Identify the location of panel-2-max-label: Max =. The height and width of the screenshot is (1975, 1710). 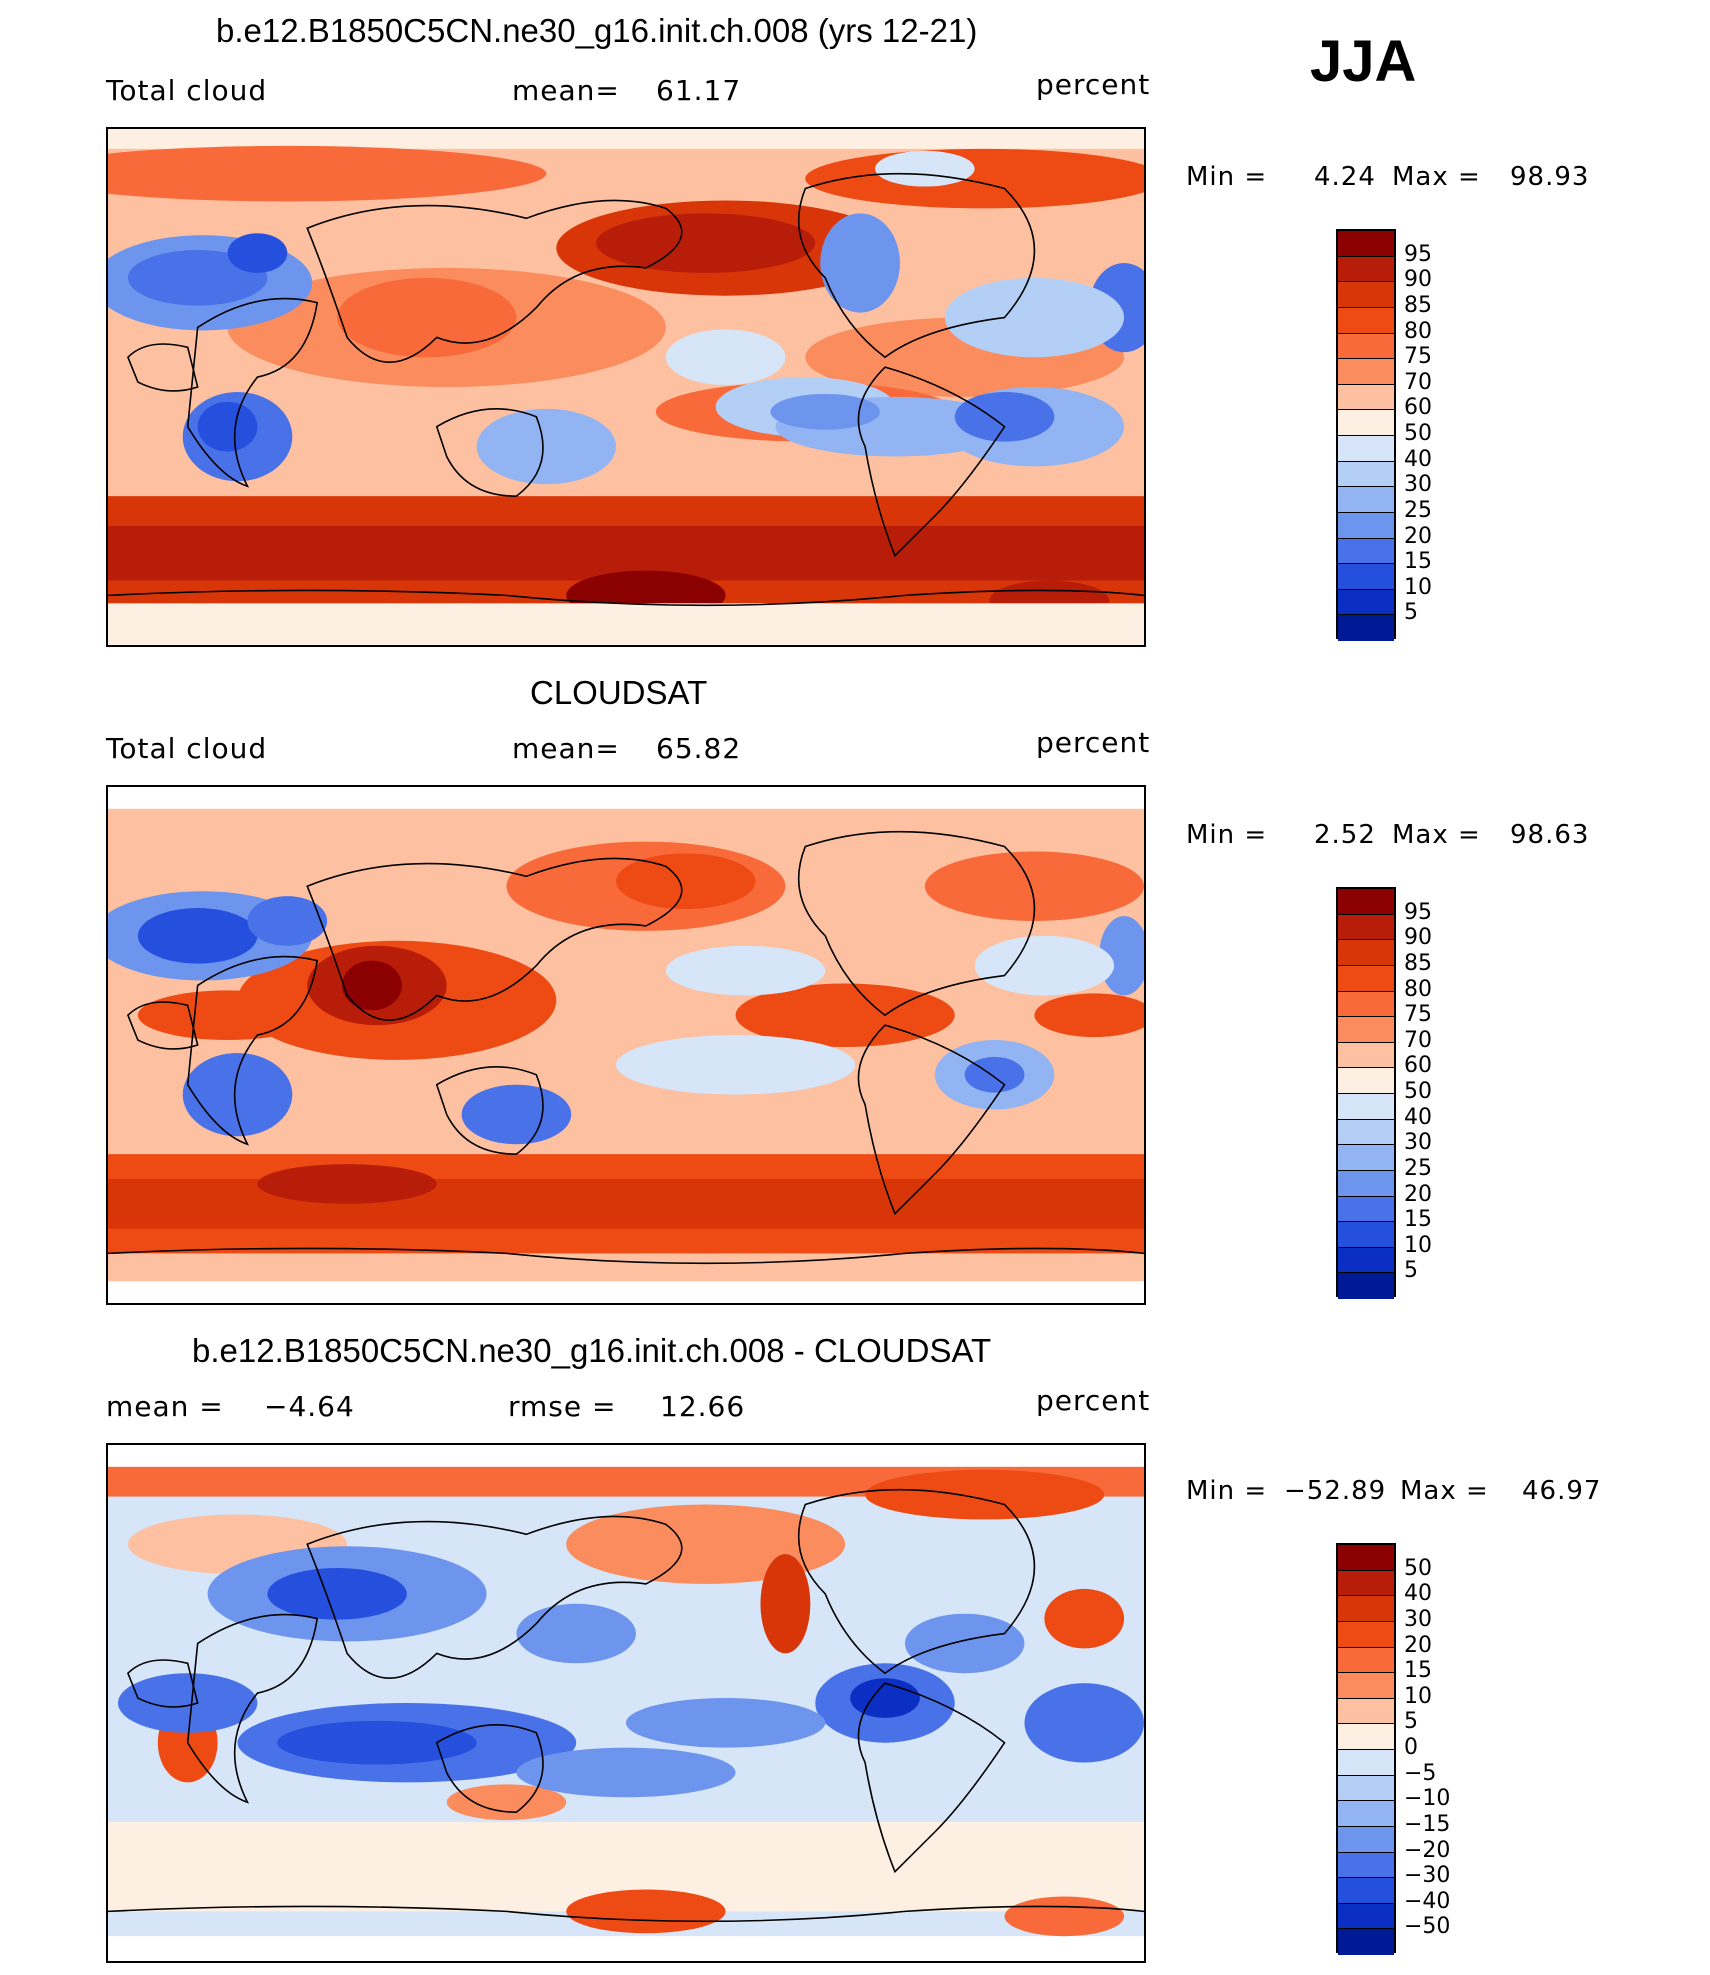
(1436, 835).